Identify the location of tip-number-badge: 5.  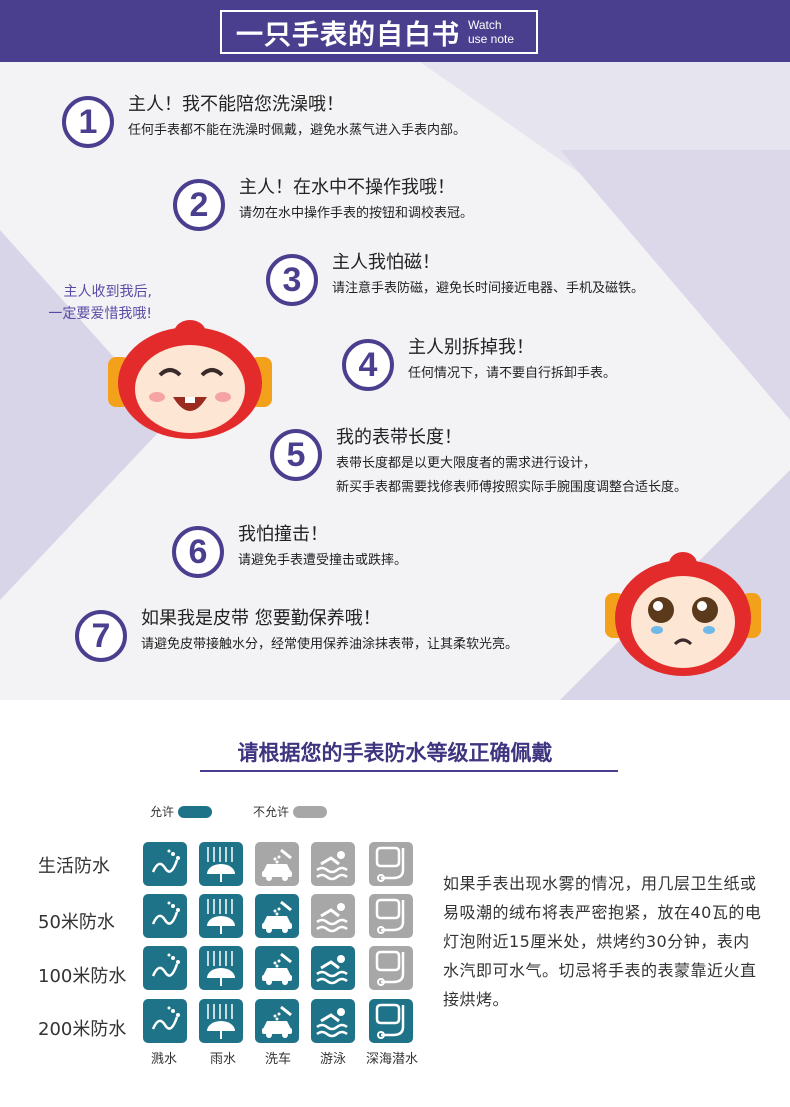
(296, 455).